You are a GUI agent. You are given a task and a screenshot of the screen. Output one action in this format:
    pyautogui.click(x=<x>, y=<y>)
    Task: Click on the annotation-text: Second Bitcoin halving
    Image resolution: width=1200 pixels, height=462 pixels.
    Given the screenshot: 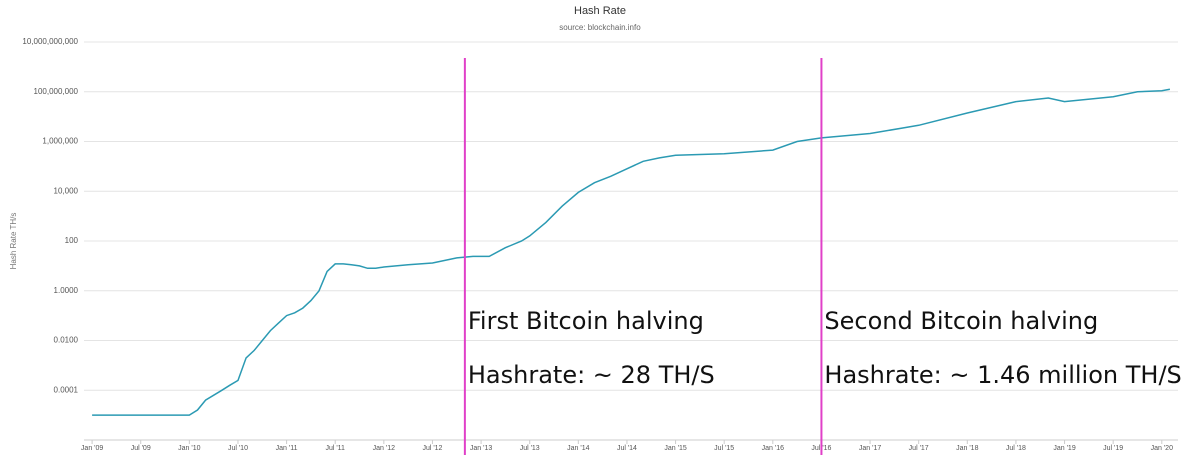 What is the action you would take?
    pyautogui.click(x=961, y=321)
    